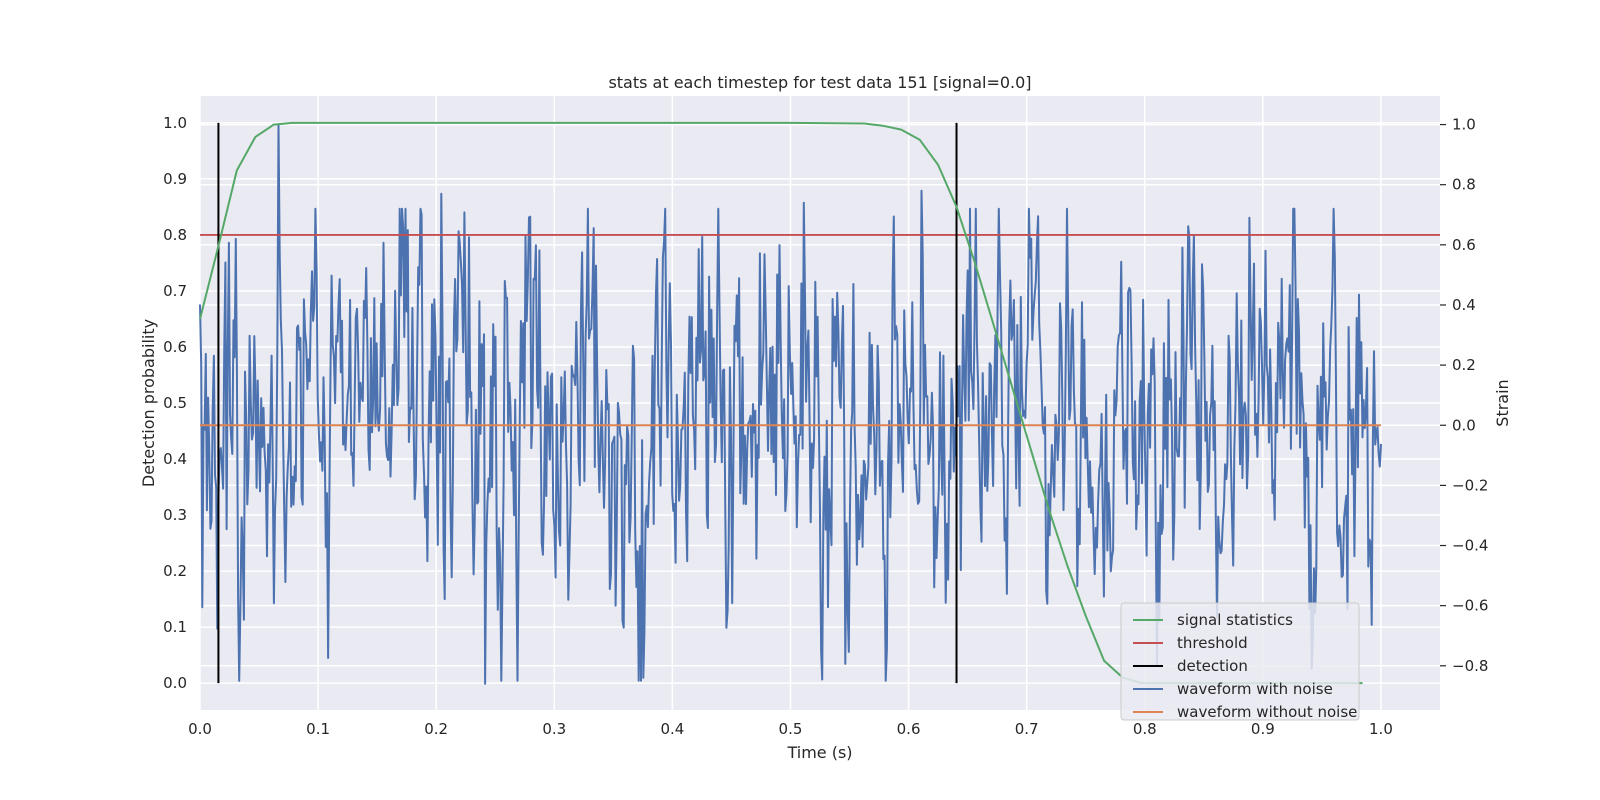  What do you see at coordinates (1464, 125) in the screenshot?
I see `y-right-tick-label: 1.0` at bounding box center [1464, 125].